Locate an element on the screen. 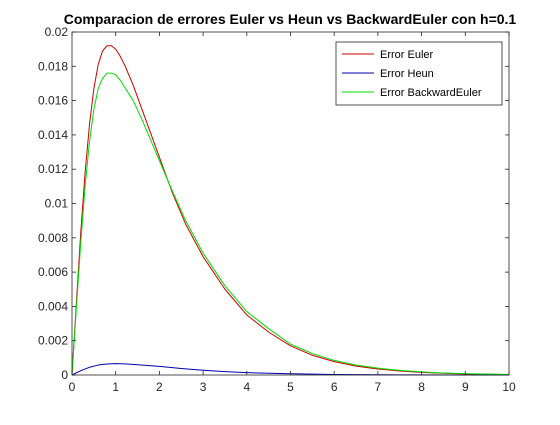 The height and width of the screenshot is (425, 560). y-tick-label: 0.016 is located at coordinates (53, 101).